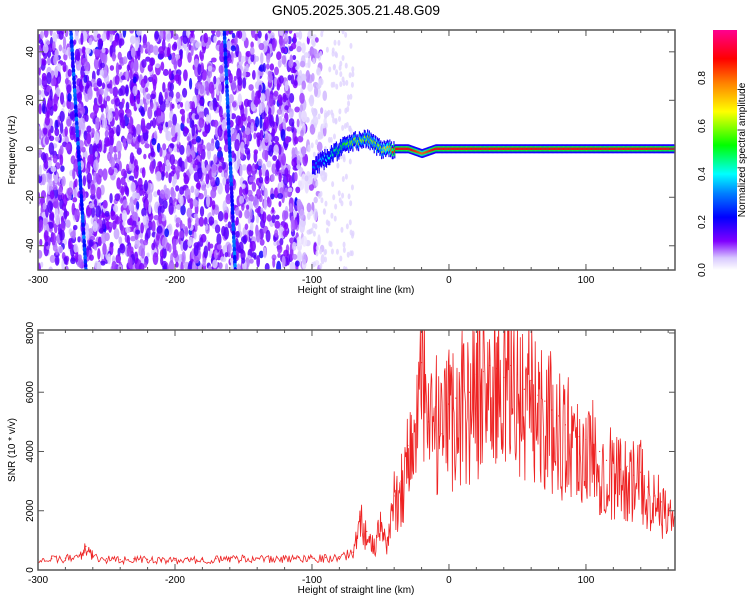 This screenshot has width=750, height=600. What do you see at coordinates (586, 580) in the screenshot?
I see `snr-xtick-label: 100` at bounding box center [586, 580].